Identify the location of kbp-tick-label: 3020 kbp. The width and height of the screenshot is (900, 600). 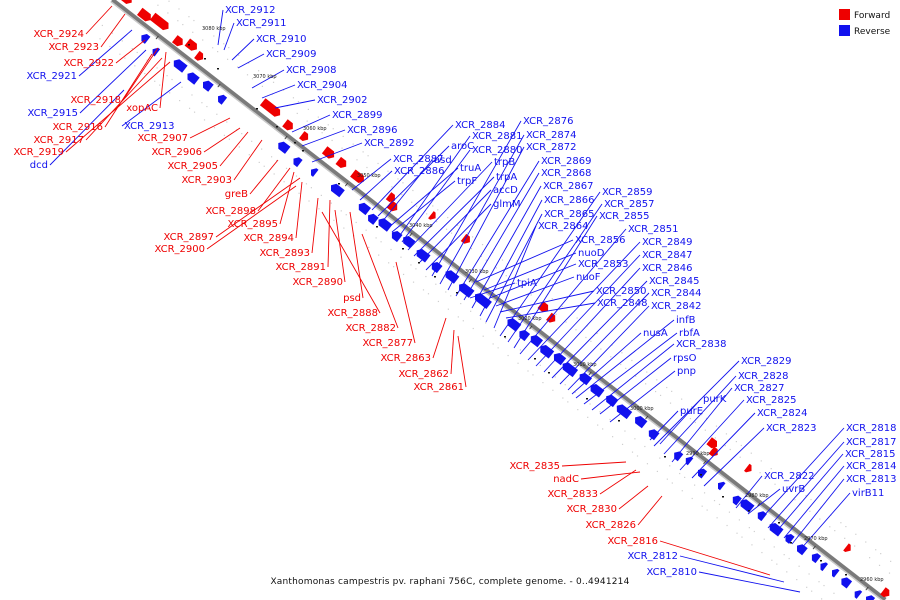
(530, 319).